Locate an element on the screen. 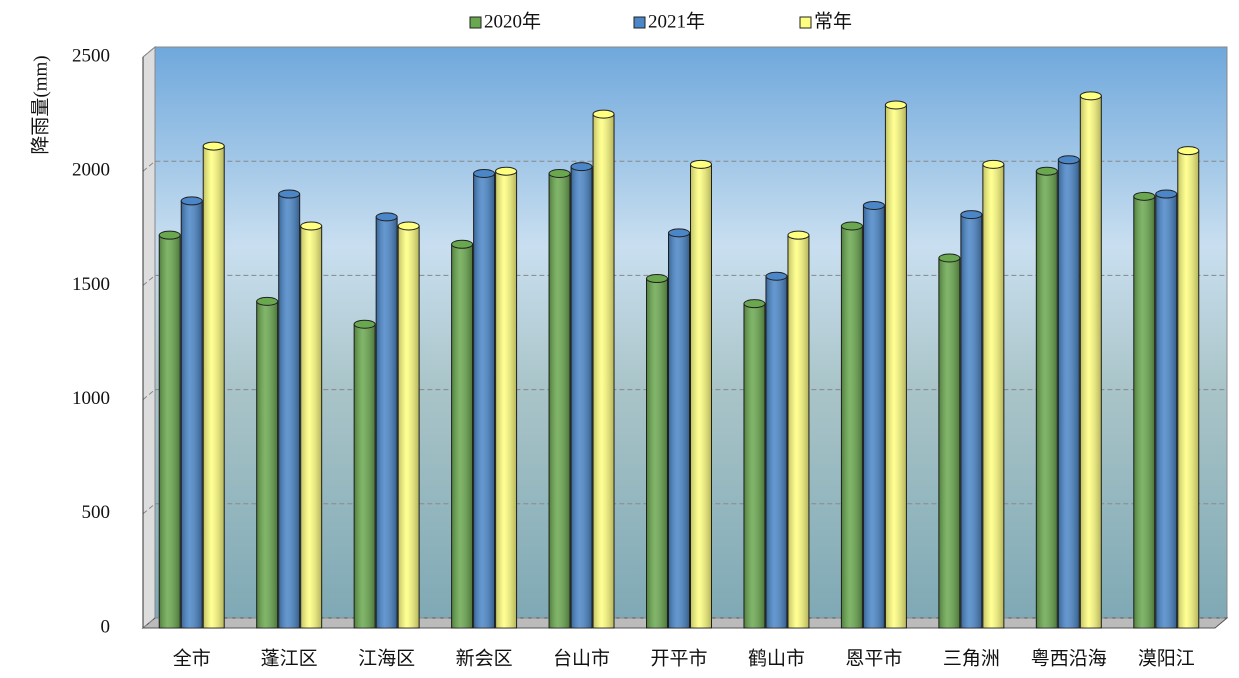  x-tick-label: 台山市 is located at coordinates (581, 658).